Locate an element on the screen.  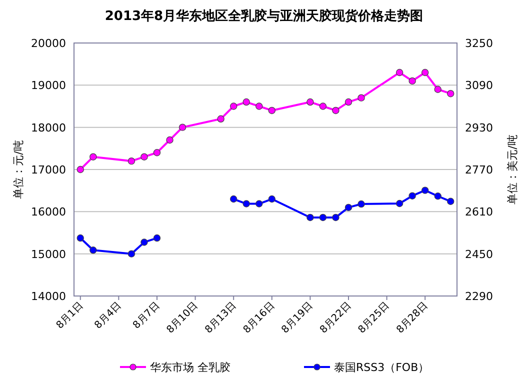
x-tick-label: 8月19日 is located at coordinates (298, 318).